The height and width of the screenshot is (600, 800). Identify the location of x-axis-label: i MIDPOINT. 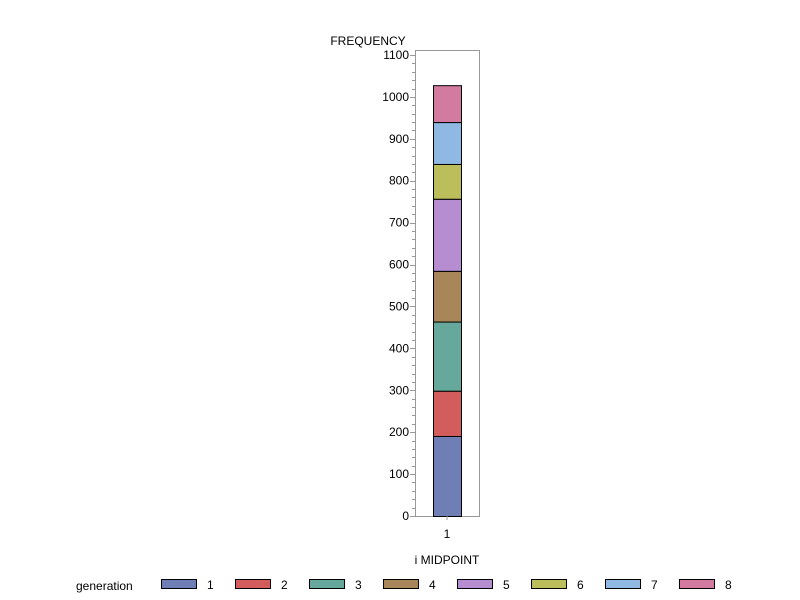
(447, 560).